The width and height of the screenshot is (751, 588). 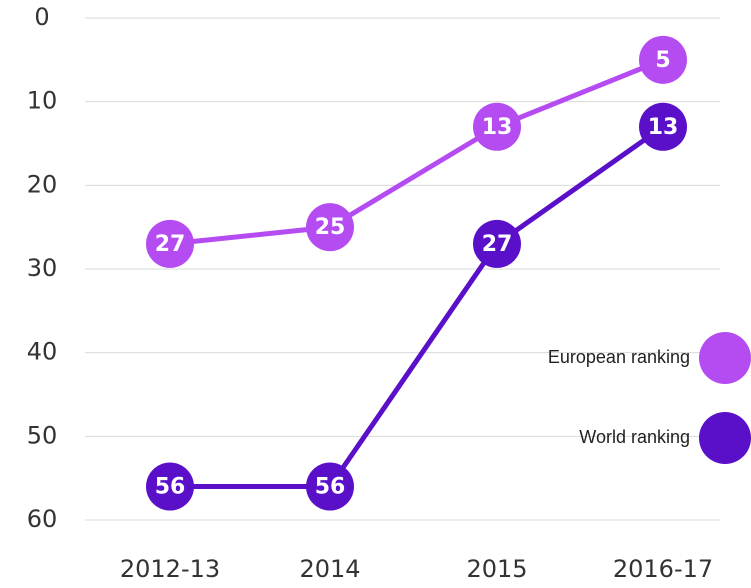 What do you see at coordinates (42, 352) in the screenshot?
I see `y-tick-label: 40` at bounding box center [42, 352].